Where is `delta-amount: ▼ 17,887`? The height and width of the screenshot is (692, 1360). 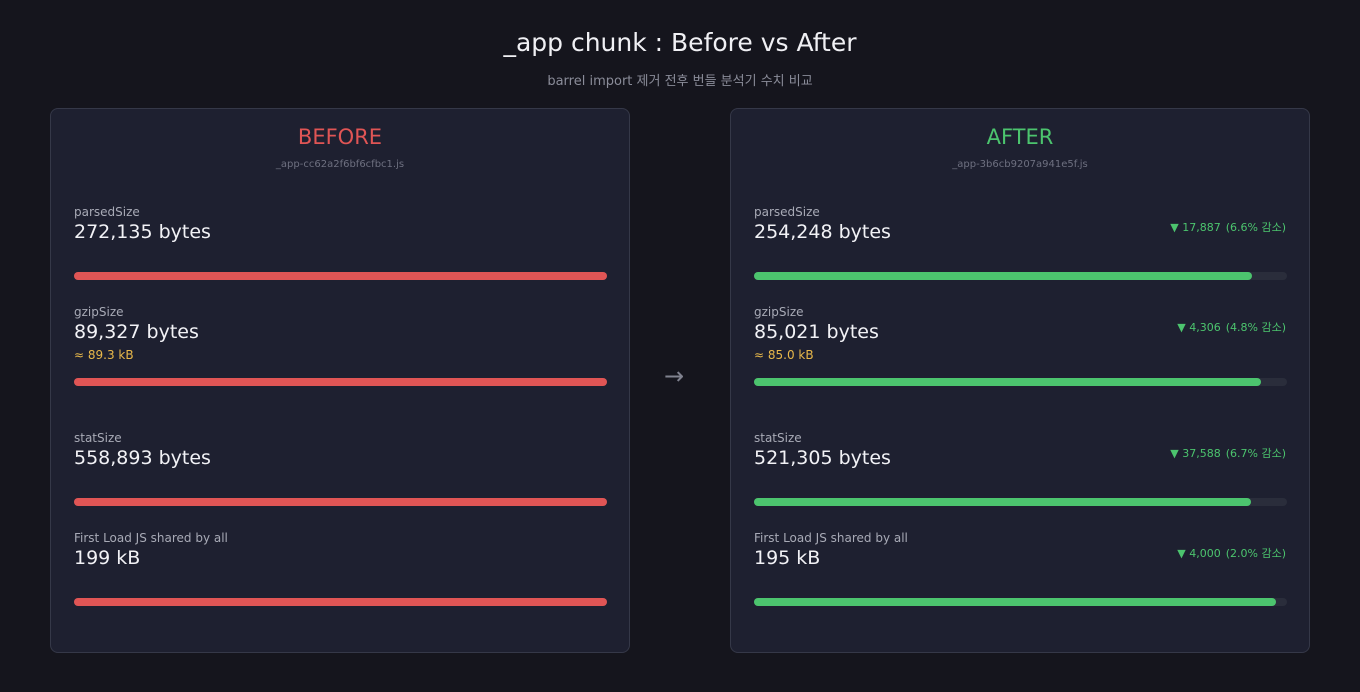
delta-amount: ▼ 17,887 is located at coordinates (1195, 227).